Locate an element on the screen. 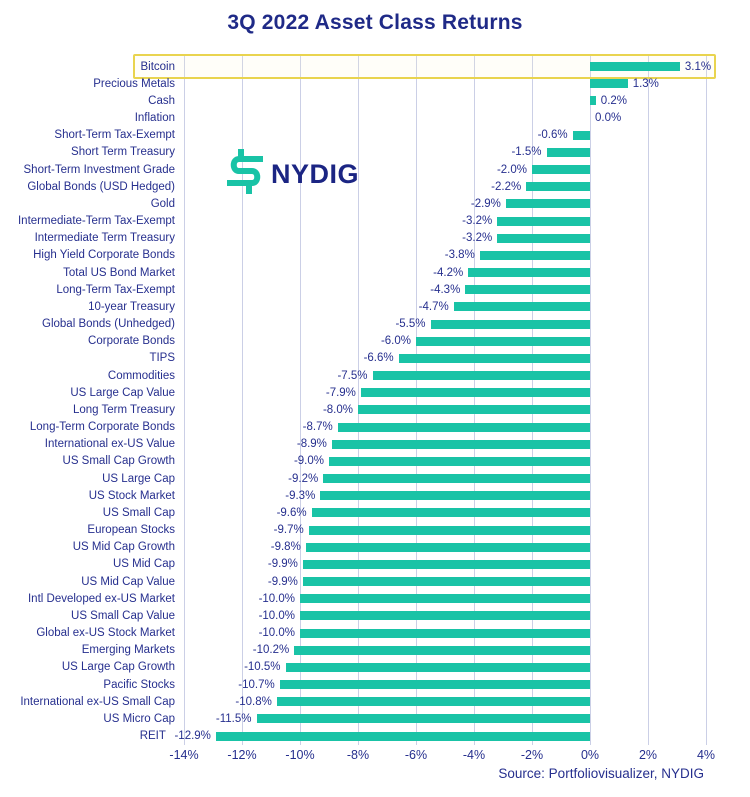  value-label: -5.5% is located at coordinates (410, 324).